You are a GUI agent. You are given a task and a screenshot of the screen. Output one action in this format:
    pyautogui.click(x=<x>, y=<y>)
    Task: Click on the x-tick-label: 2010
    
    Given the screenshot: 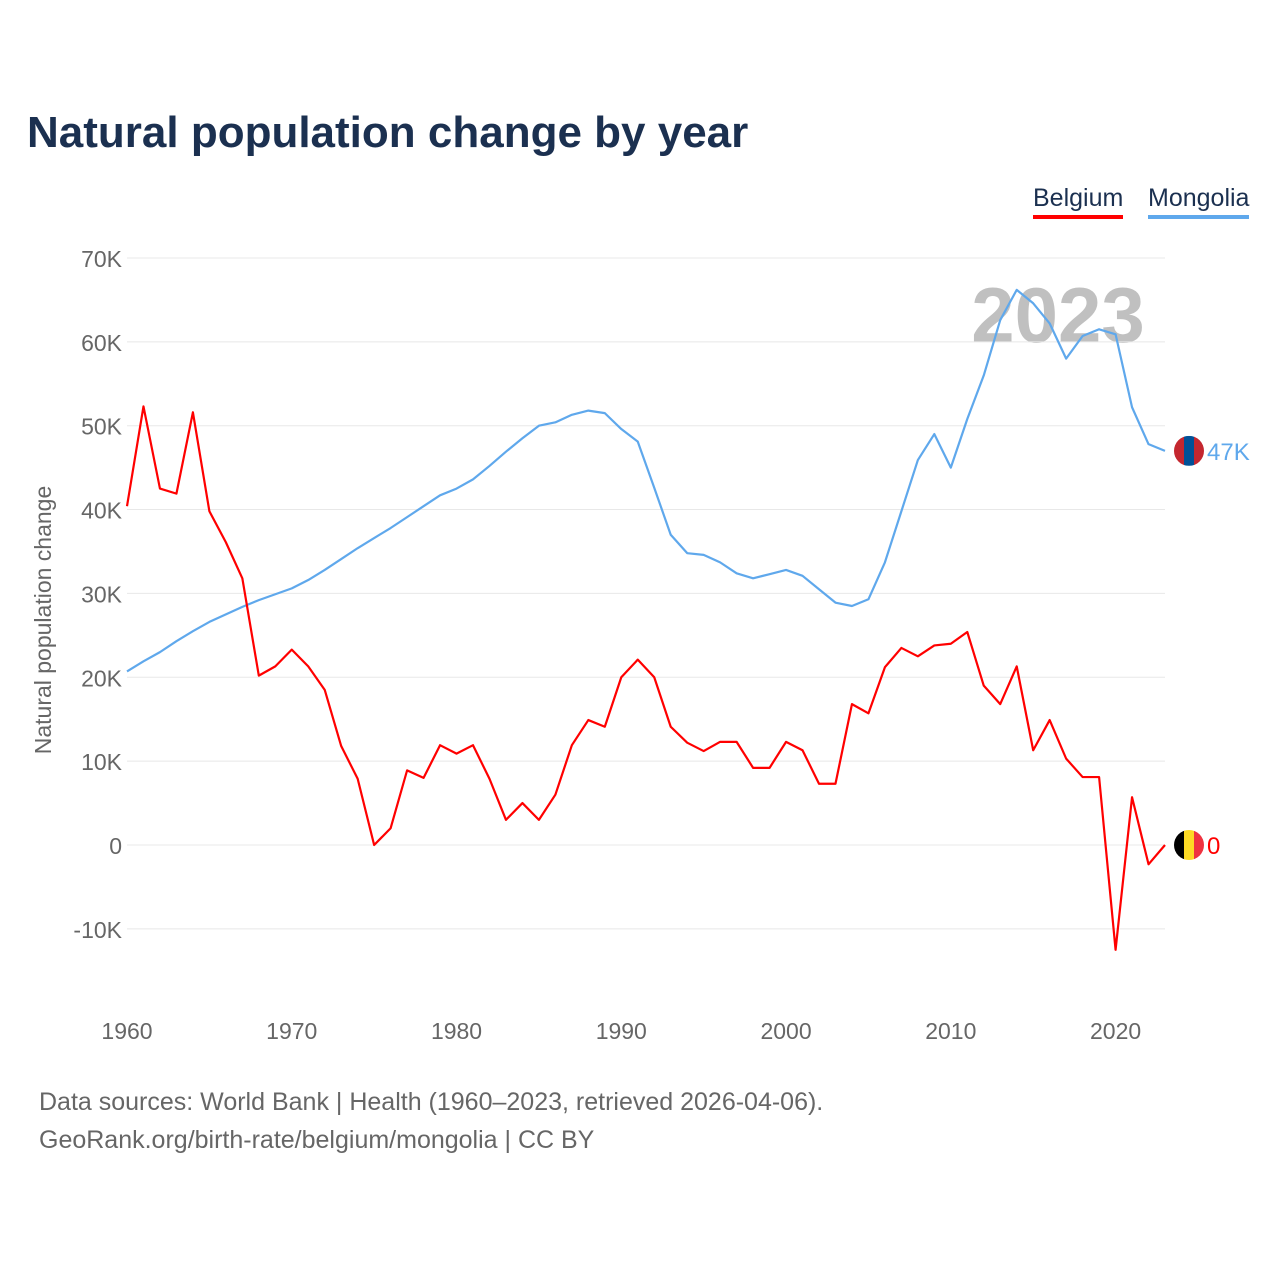 What is the action you would take?
    pyautogui.click(x=950, y=1031)
    